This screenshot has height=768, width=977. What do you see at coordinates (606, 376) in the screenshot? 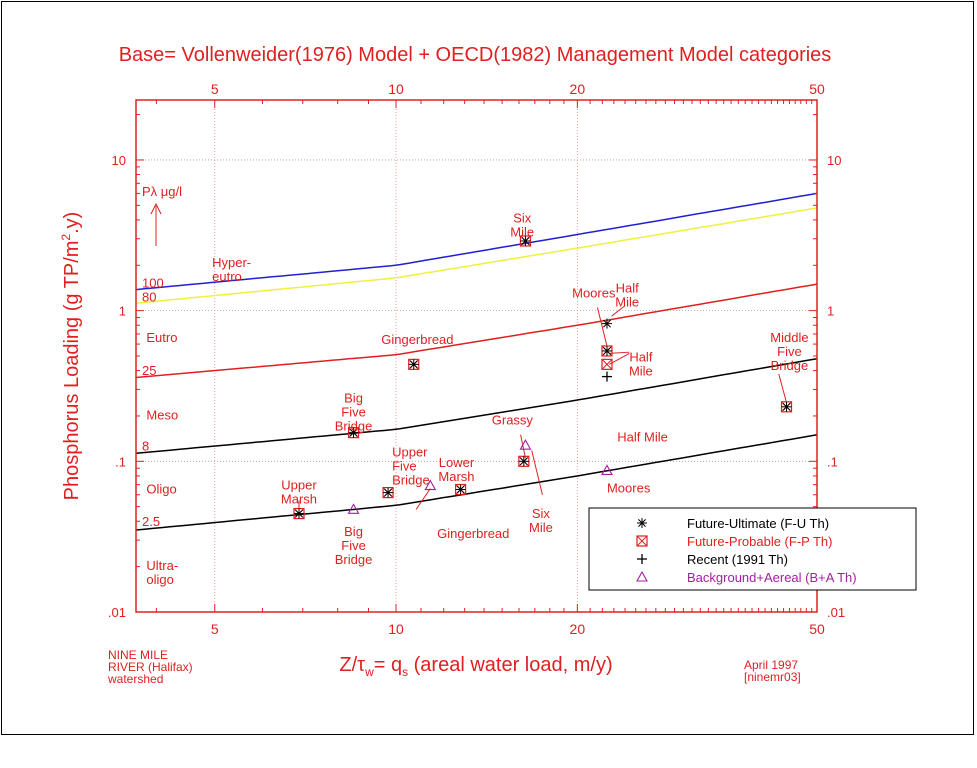
I see `marker-plus` at bounding box center [606, 376].